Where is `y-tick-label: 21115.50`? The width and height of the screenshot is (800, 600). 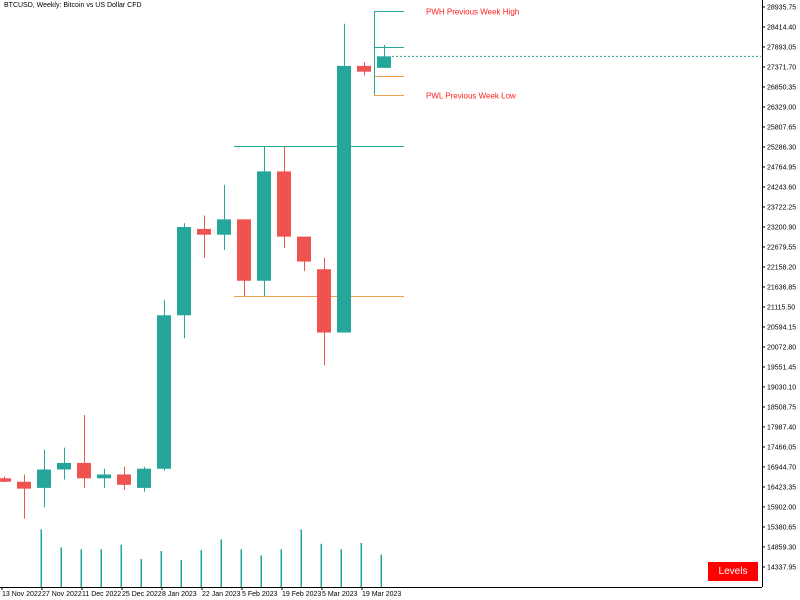
y-tick-label: 21115.50 is located at coordinates (781, 308).